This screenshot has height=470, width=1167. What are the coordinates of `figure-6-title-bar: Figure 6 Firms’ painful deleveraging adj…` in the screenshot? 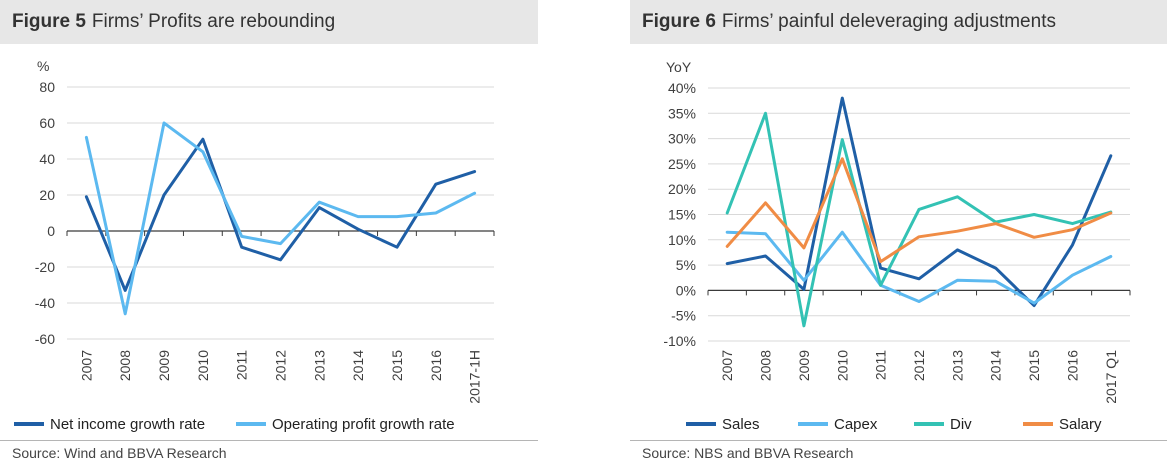 It's located at (898, 22).